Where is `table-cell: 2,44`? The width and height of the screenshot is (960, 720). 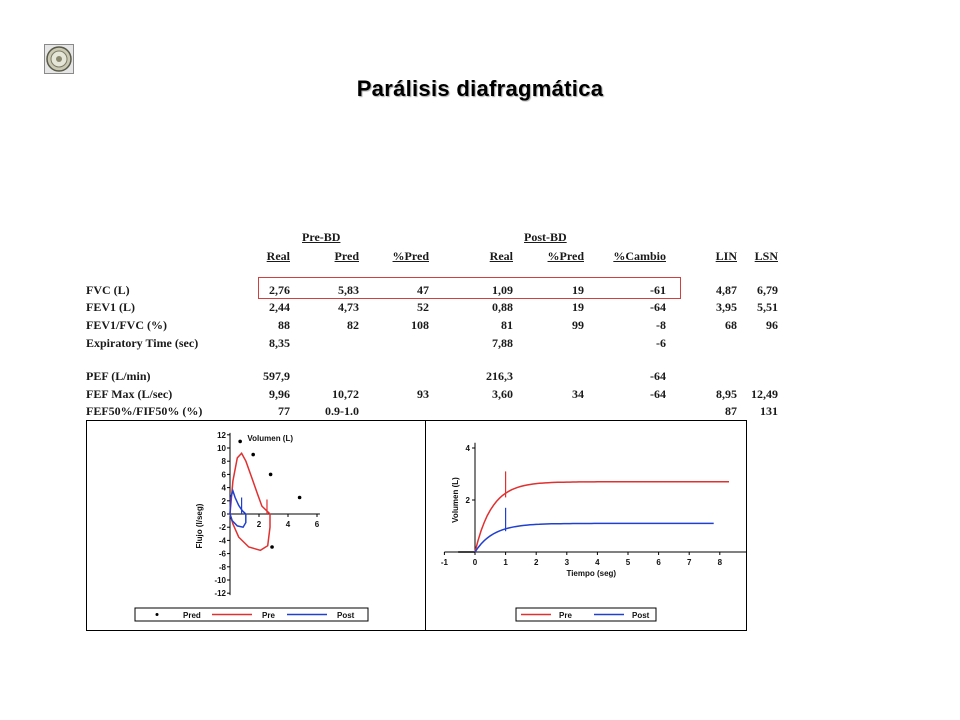 table-cell: 2,44 is located at coordinates (279, 307).